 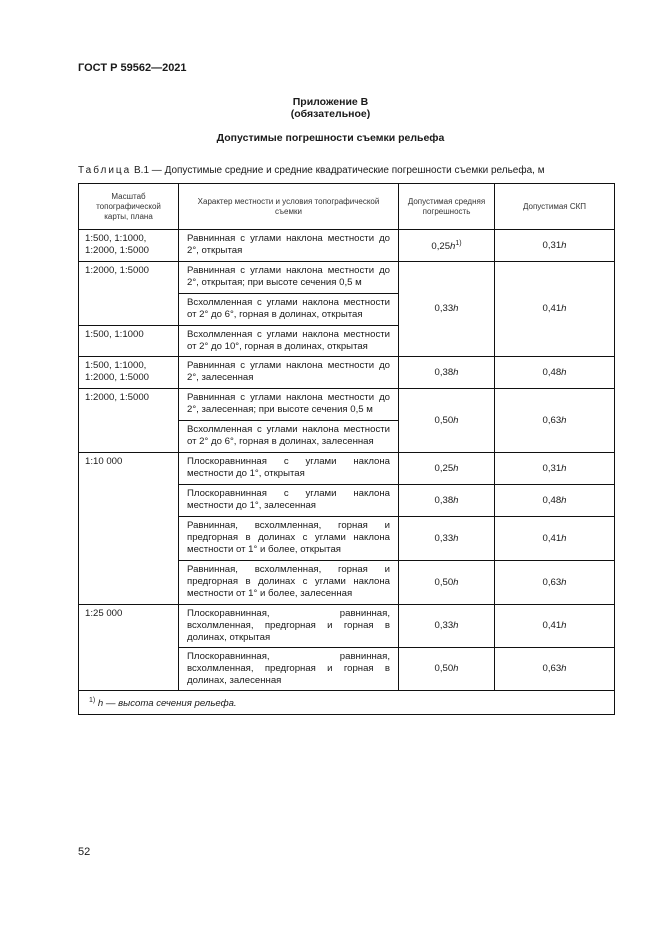 I want to click on appendix-heading: Допустимые погрешности съемки рельефа, so click(x=330, y=138).